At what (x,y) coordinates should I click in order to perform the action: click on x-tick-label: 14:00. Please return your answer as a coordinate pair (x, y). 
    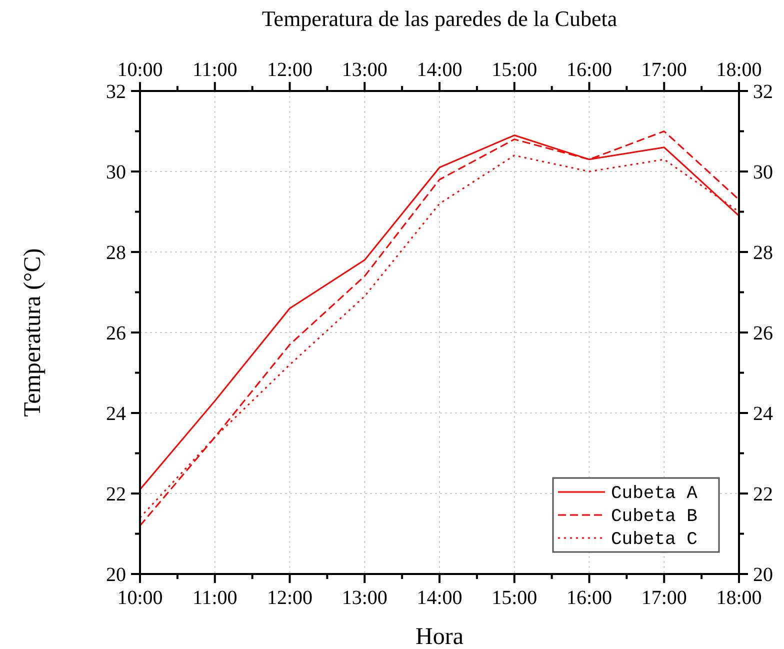
    Looking at the image, I should click on (439, 70).